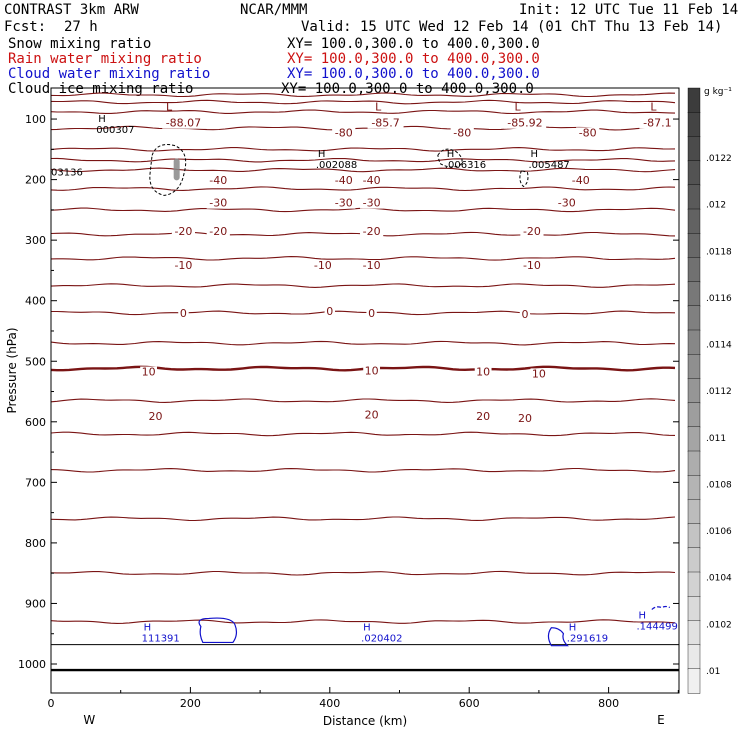 This screenshot has height=740, width=740. Describe the element at coordinates (719, 625) in the screenshot. I see `colorbar-label: .0102` at that location.